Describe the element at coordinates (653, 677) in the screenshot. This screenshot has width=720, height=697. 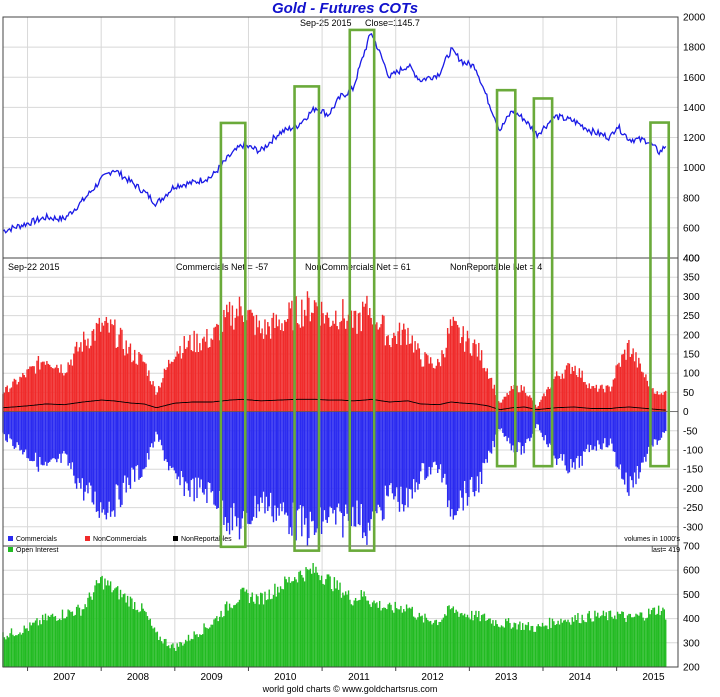
I see `year-label: 2015` at that location.